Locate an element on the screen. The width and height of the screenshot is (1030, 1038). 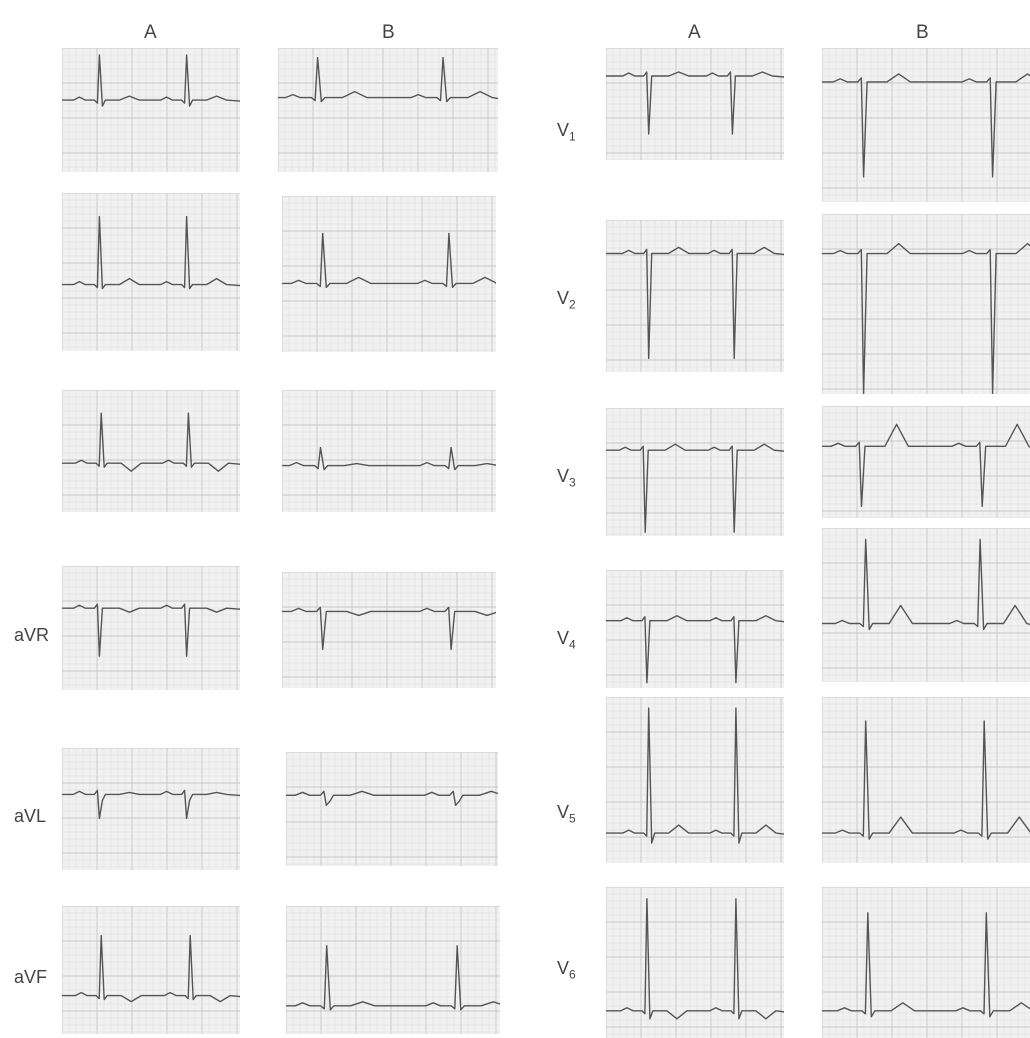
lead-avf-a-paper is located at coordinates (151, 970).